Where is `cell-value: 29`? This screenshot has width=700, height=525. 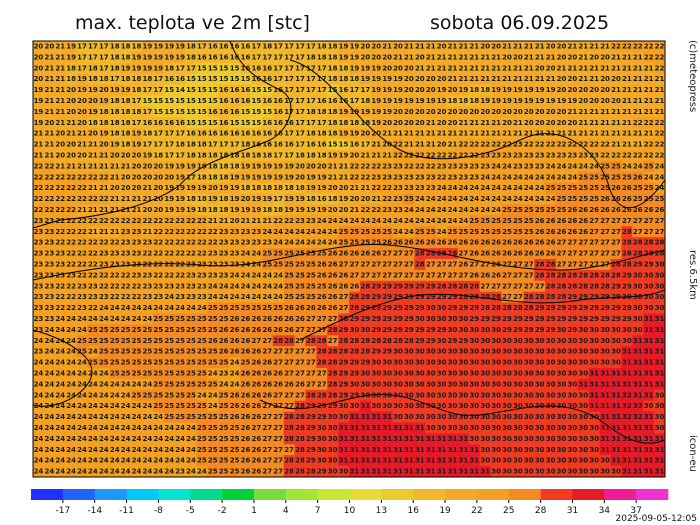 cell-value: 29 is located at coordinates (573, 330).